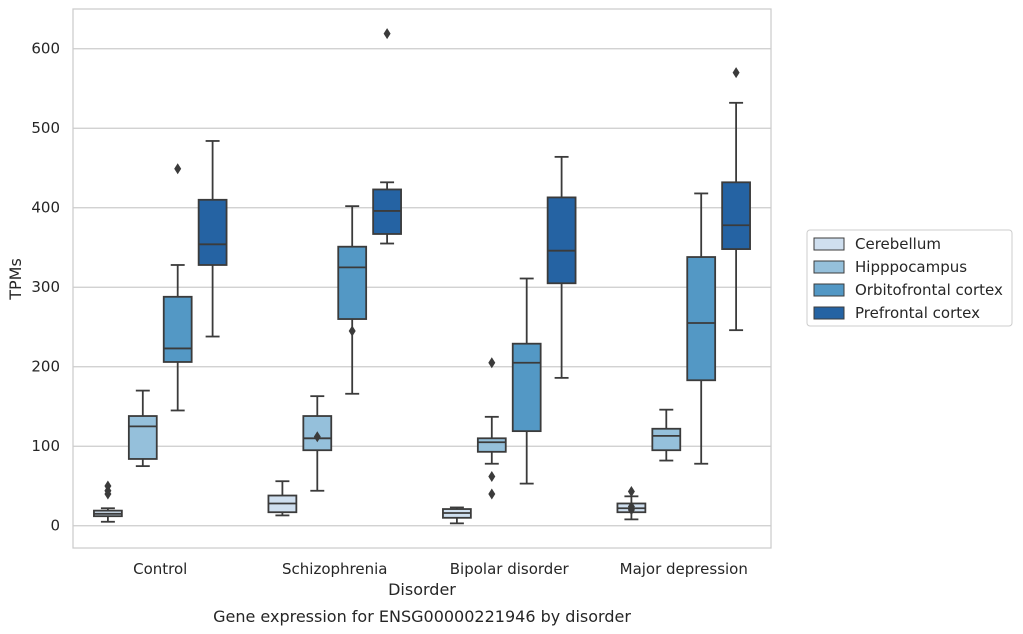 This screenshot has height=634, width=1023. Describe the element at coordinates (55, 526) in the screenshot. I see `y-tick-label: 0` at that location.